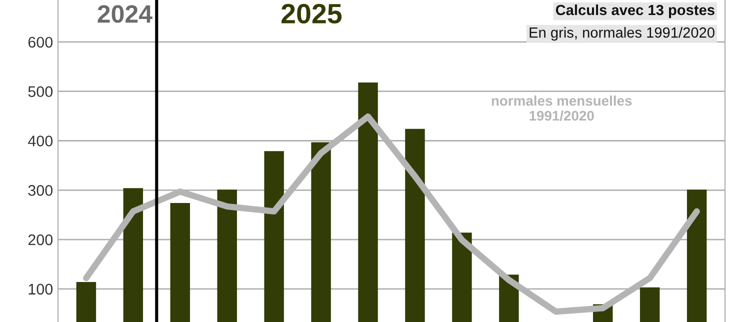 The height and width of the screenshot is (322, 730). I want to click on text: normales mensuelles 1991/2020, so click(562, 108).